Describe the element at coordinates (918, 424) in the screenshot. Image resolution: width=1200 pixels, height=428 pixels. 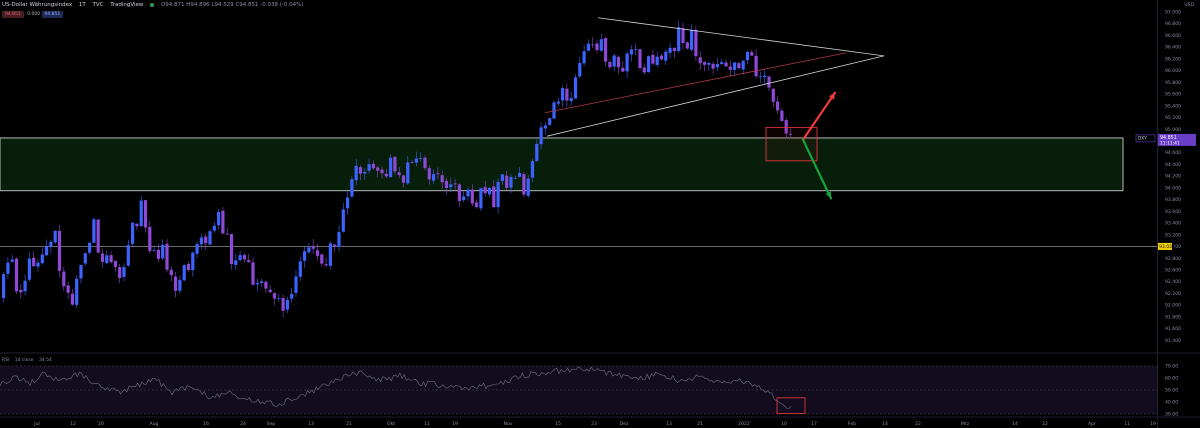
I see `time-tick-label: 22` at that location.